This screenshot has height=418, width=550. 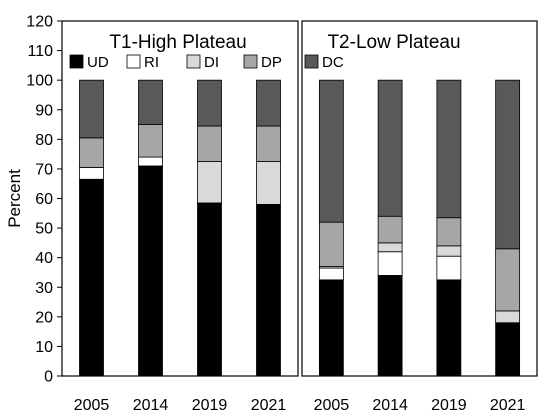 I want to click on legend-swatch-dc, so click(x=311, y=61).